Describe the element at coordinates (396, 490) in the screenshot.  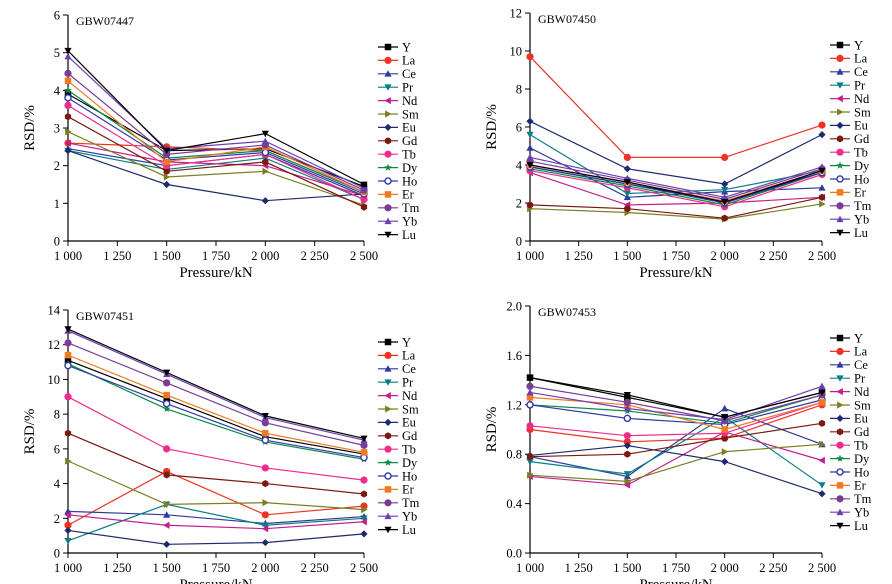
I see `legend-item-Er: Er` at that location.